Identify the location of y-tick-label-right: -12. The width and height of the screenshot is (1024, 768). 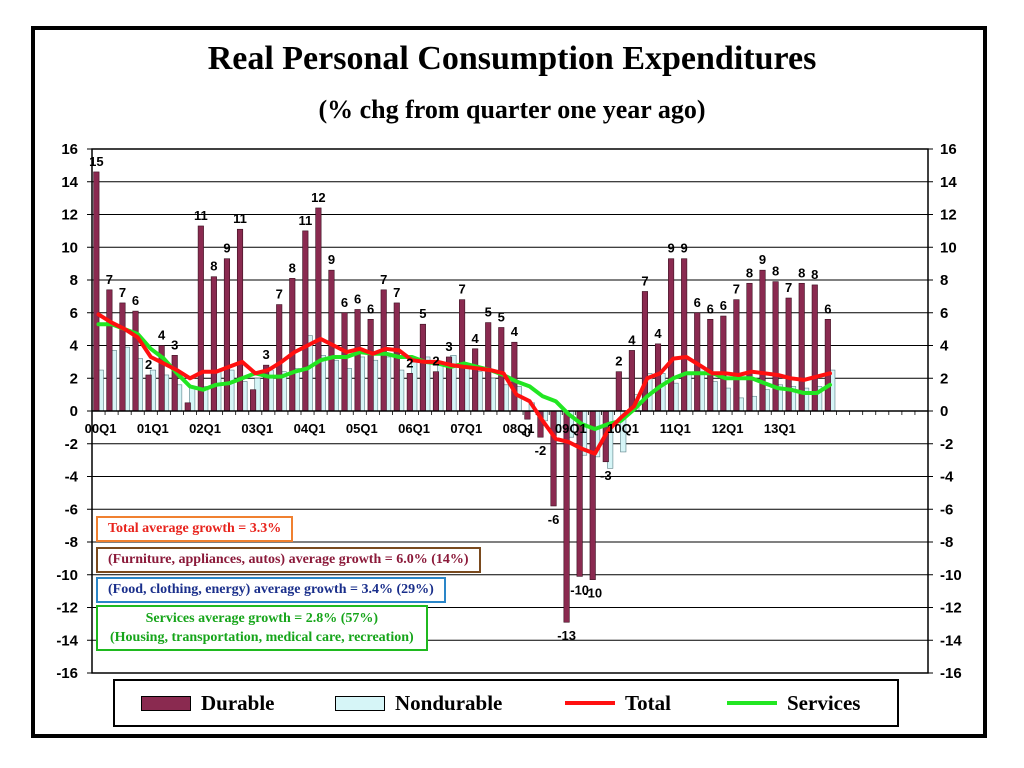
(951, 608).